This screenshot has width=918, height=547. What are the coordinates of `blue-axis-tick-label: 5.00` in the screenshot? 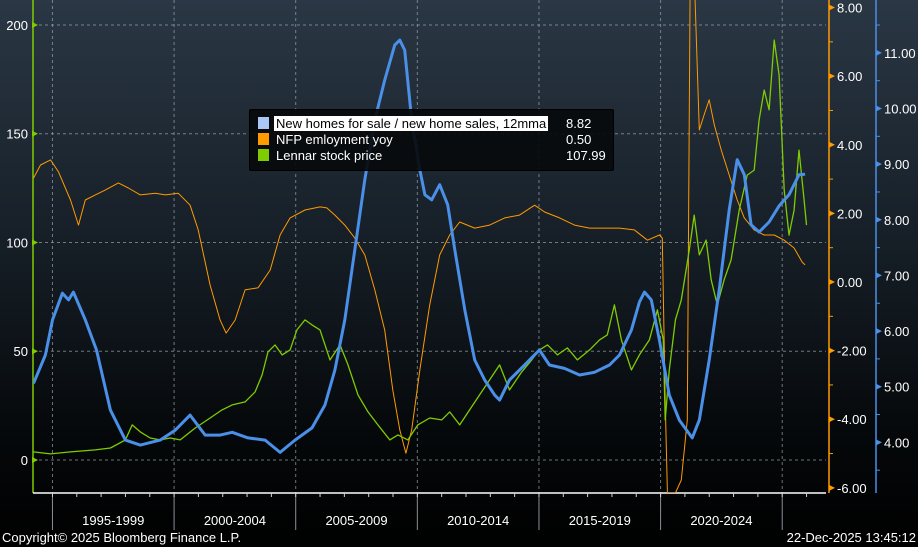 It's located at (896, 387).